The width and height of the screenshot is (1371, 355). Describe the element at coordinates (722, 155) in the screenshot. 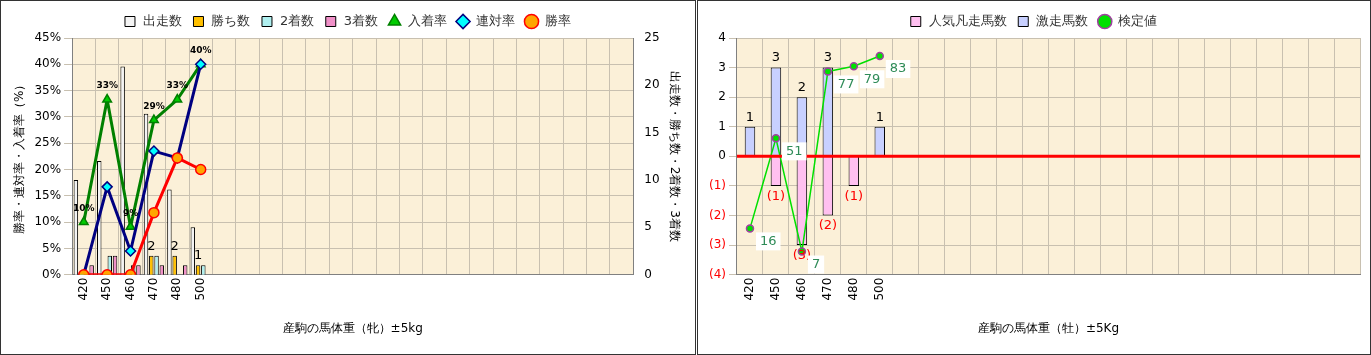

I see `y-tick-label: 0` at that location.